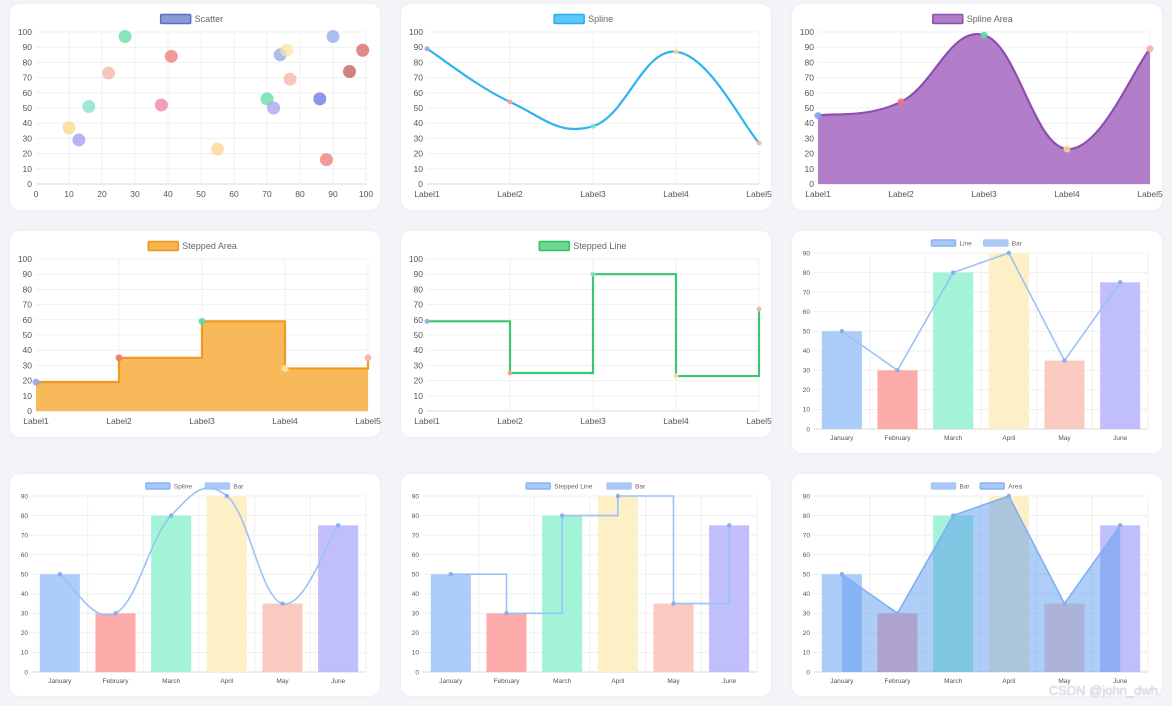 The width and height of the screenshot is (1172, 706). Describe the element at coordinates (953, 438) in the screenshot. I see `x-tick-label: March` at that location.